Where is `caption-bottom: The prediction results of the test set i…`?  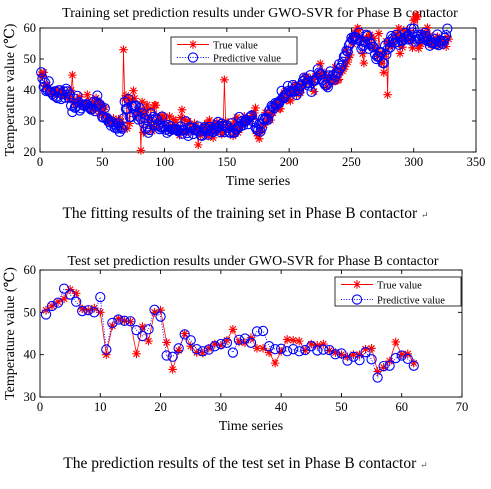
caption-bottom: The prediction results of the test set i… is located at coordinates (245, 464).